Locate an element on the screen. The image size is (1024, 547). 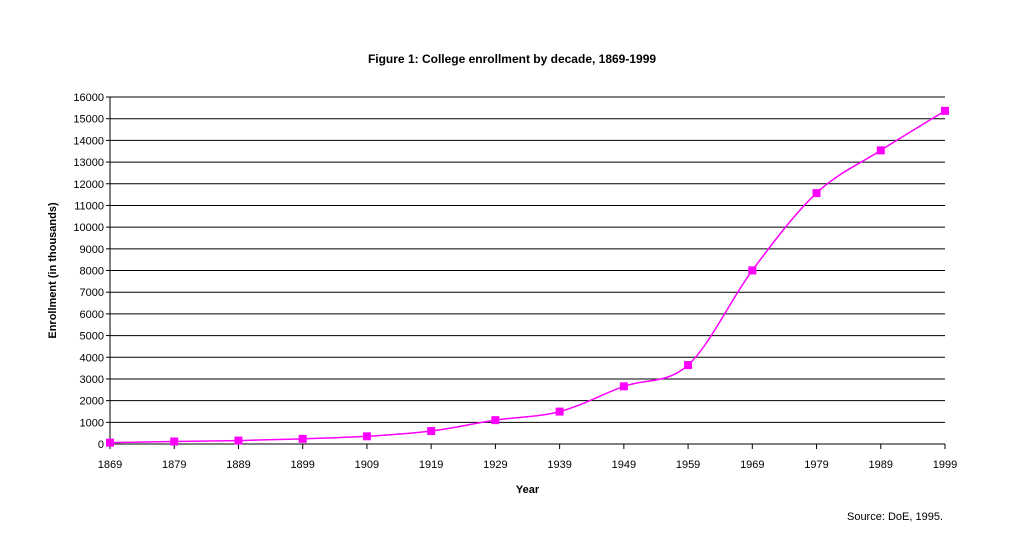
y-tick-label: 13000 is located at coordinates (88, 163).